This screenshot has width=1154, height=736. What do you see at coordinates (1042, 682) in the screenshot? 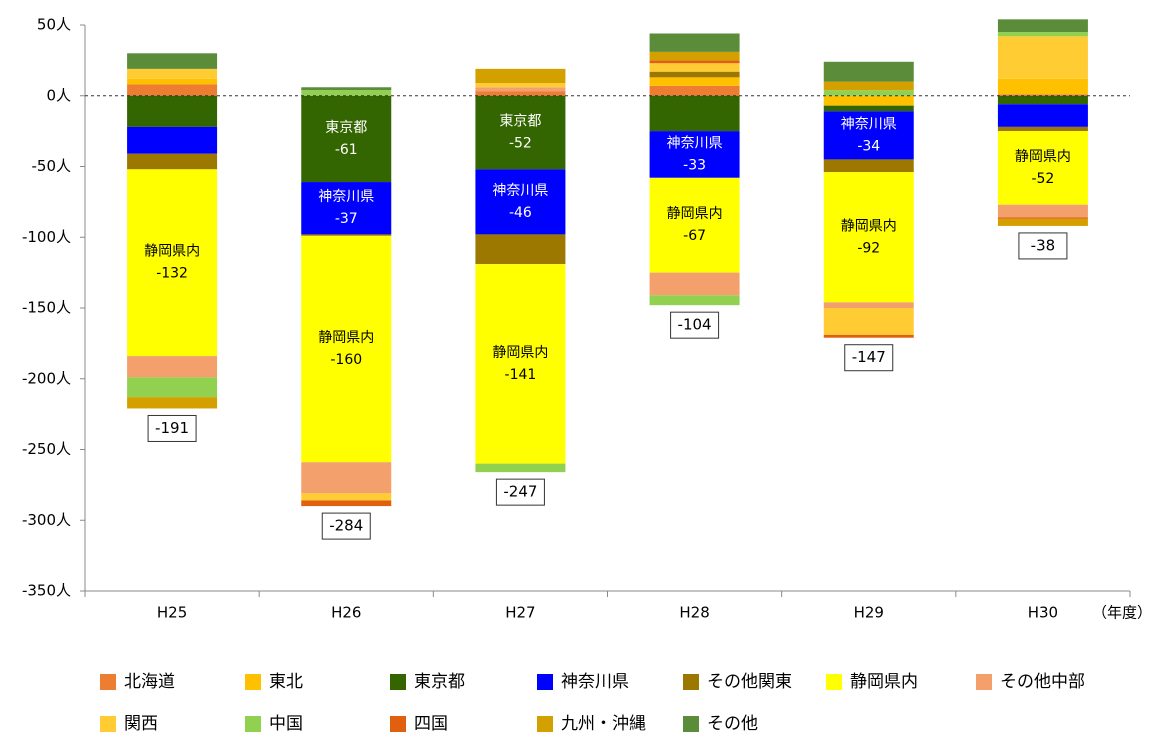
I see `legend-label: その他中部` at bounding box center [1042, 682].